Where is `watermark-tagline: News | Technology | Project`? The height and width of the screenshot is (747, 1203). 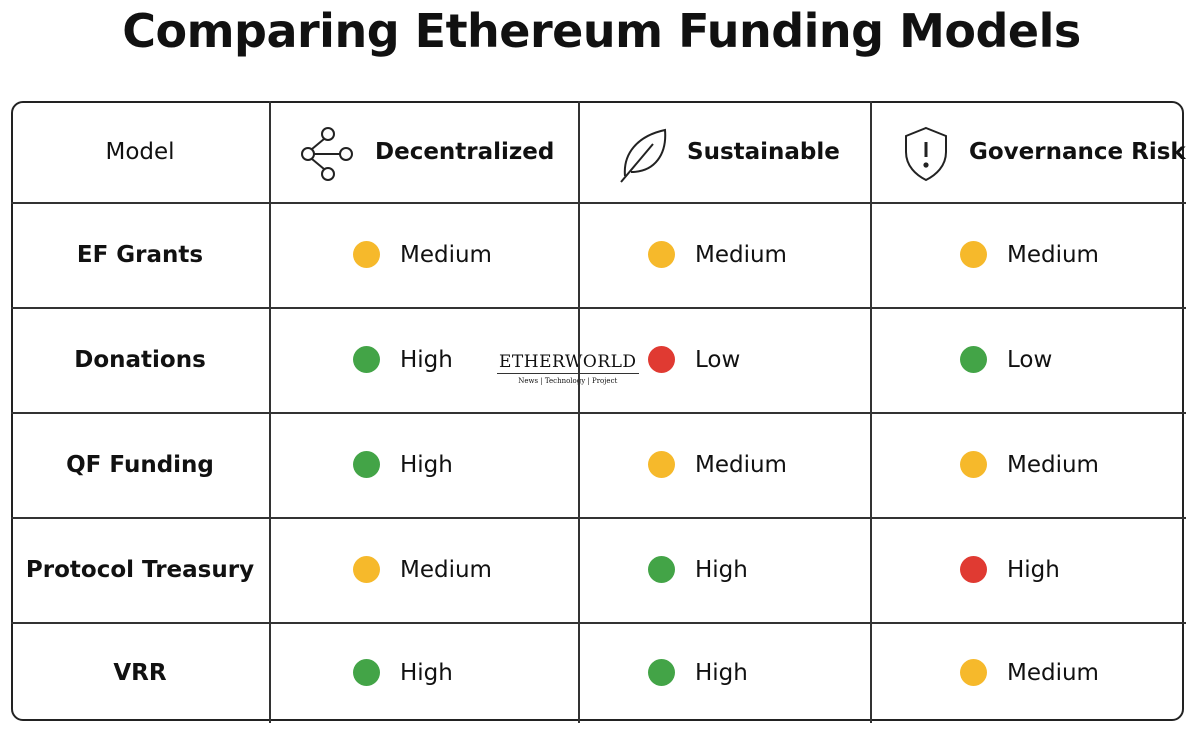 watermark-tagline: News | Technology | Project is located at coordinates (568, 381).